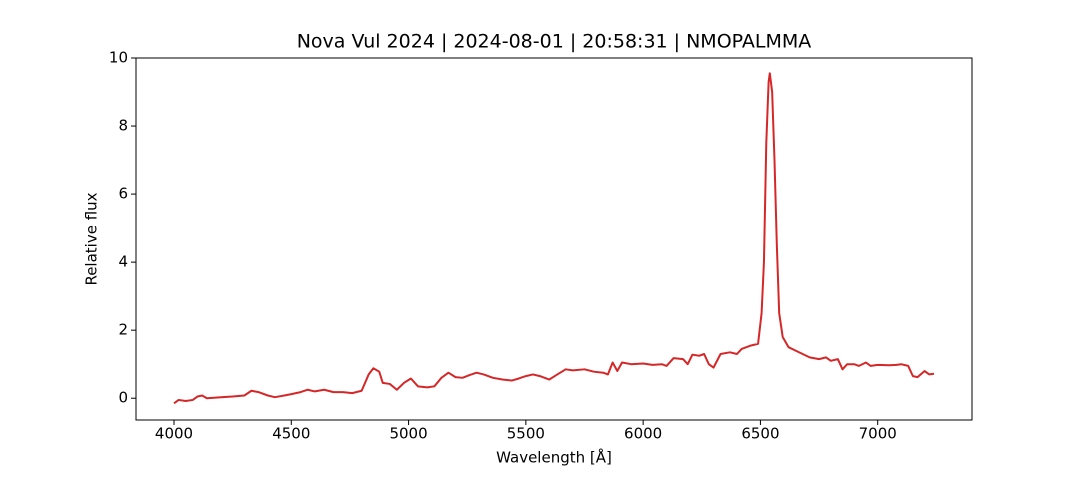 The image size is (1080, 480). What do you see at coordinates (760, 434) in the screenshot?
I see `x-tick-label: 6500` at bounding box center [760, 434].